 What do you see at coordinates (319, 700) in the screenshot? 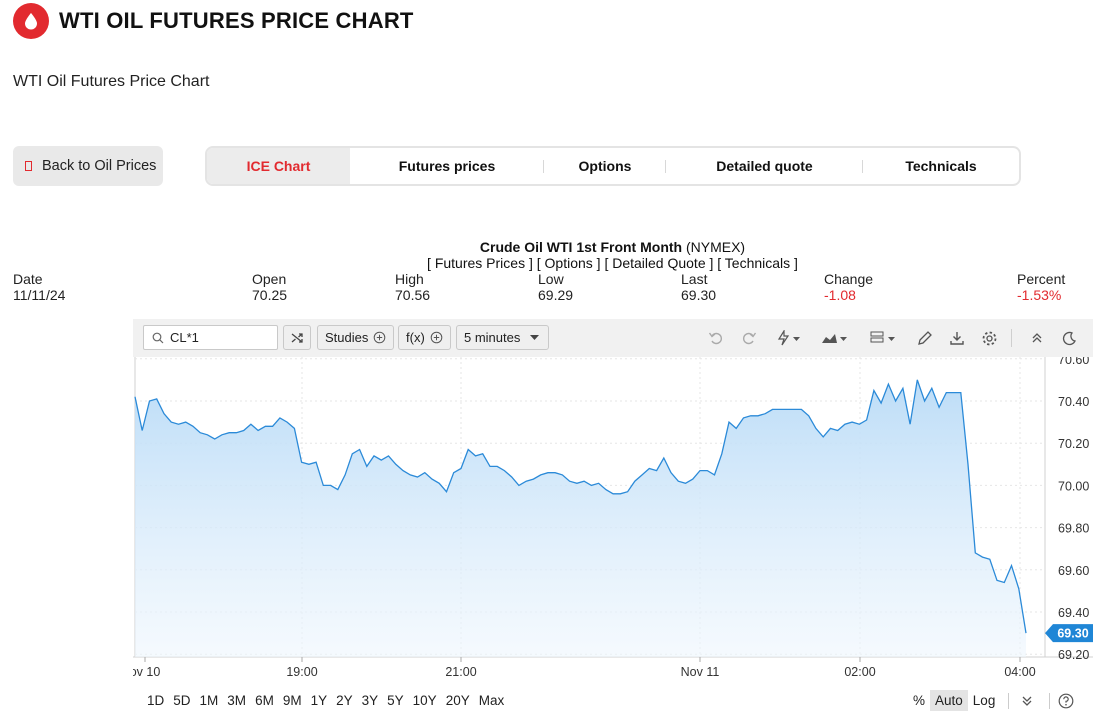
I see `range-button: 1Y` at bounding box center [319, 700].